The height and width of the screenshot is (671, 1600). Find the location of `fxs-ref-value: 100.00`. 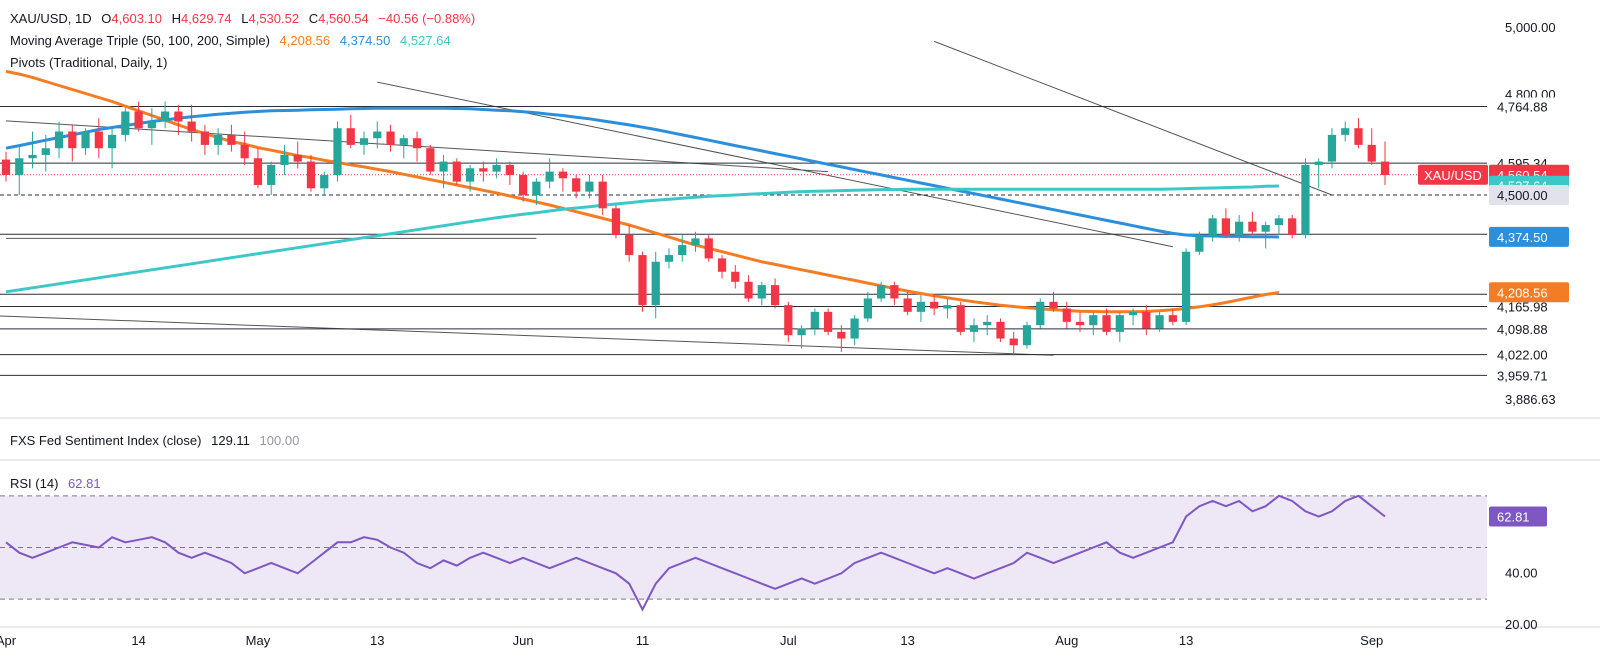

fxs-ref-value: 100.00 is located at coordinates (279, 440).